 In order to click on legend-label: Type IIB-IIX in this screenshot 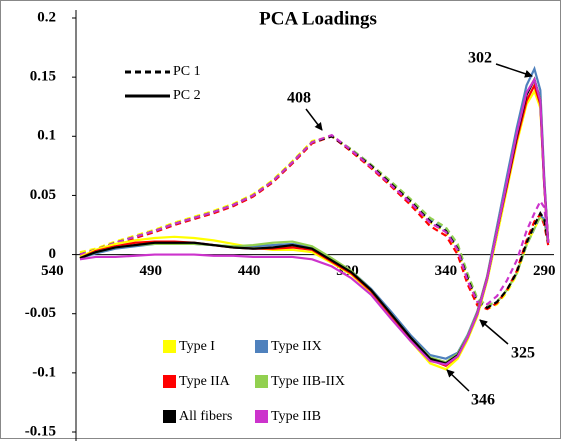, I will do `click(308, 381)`.